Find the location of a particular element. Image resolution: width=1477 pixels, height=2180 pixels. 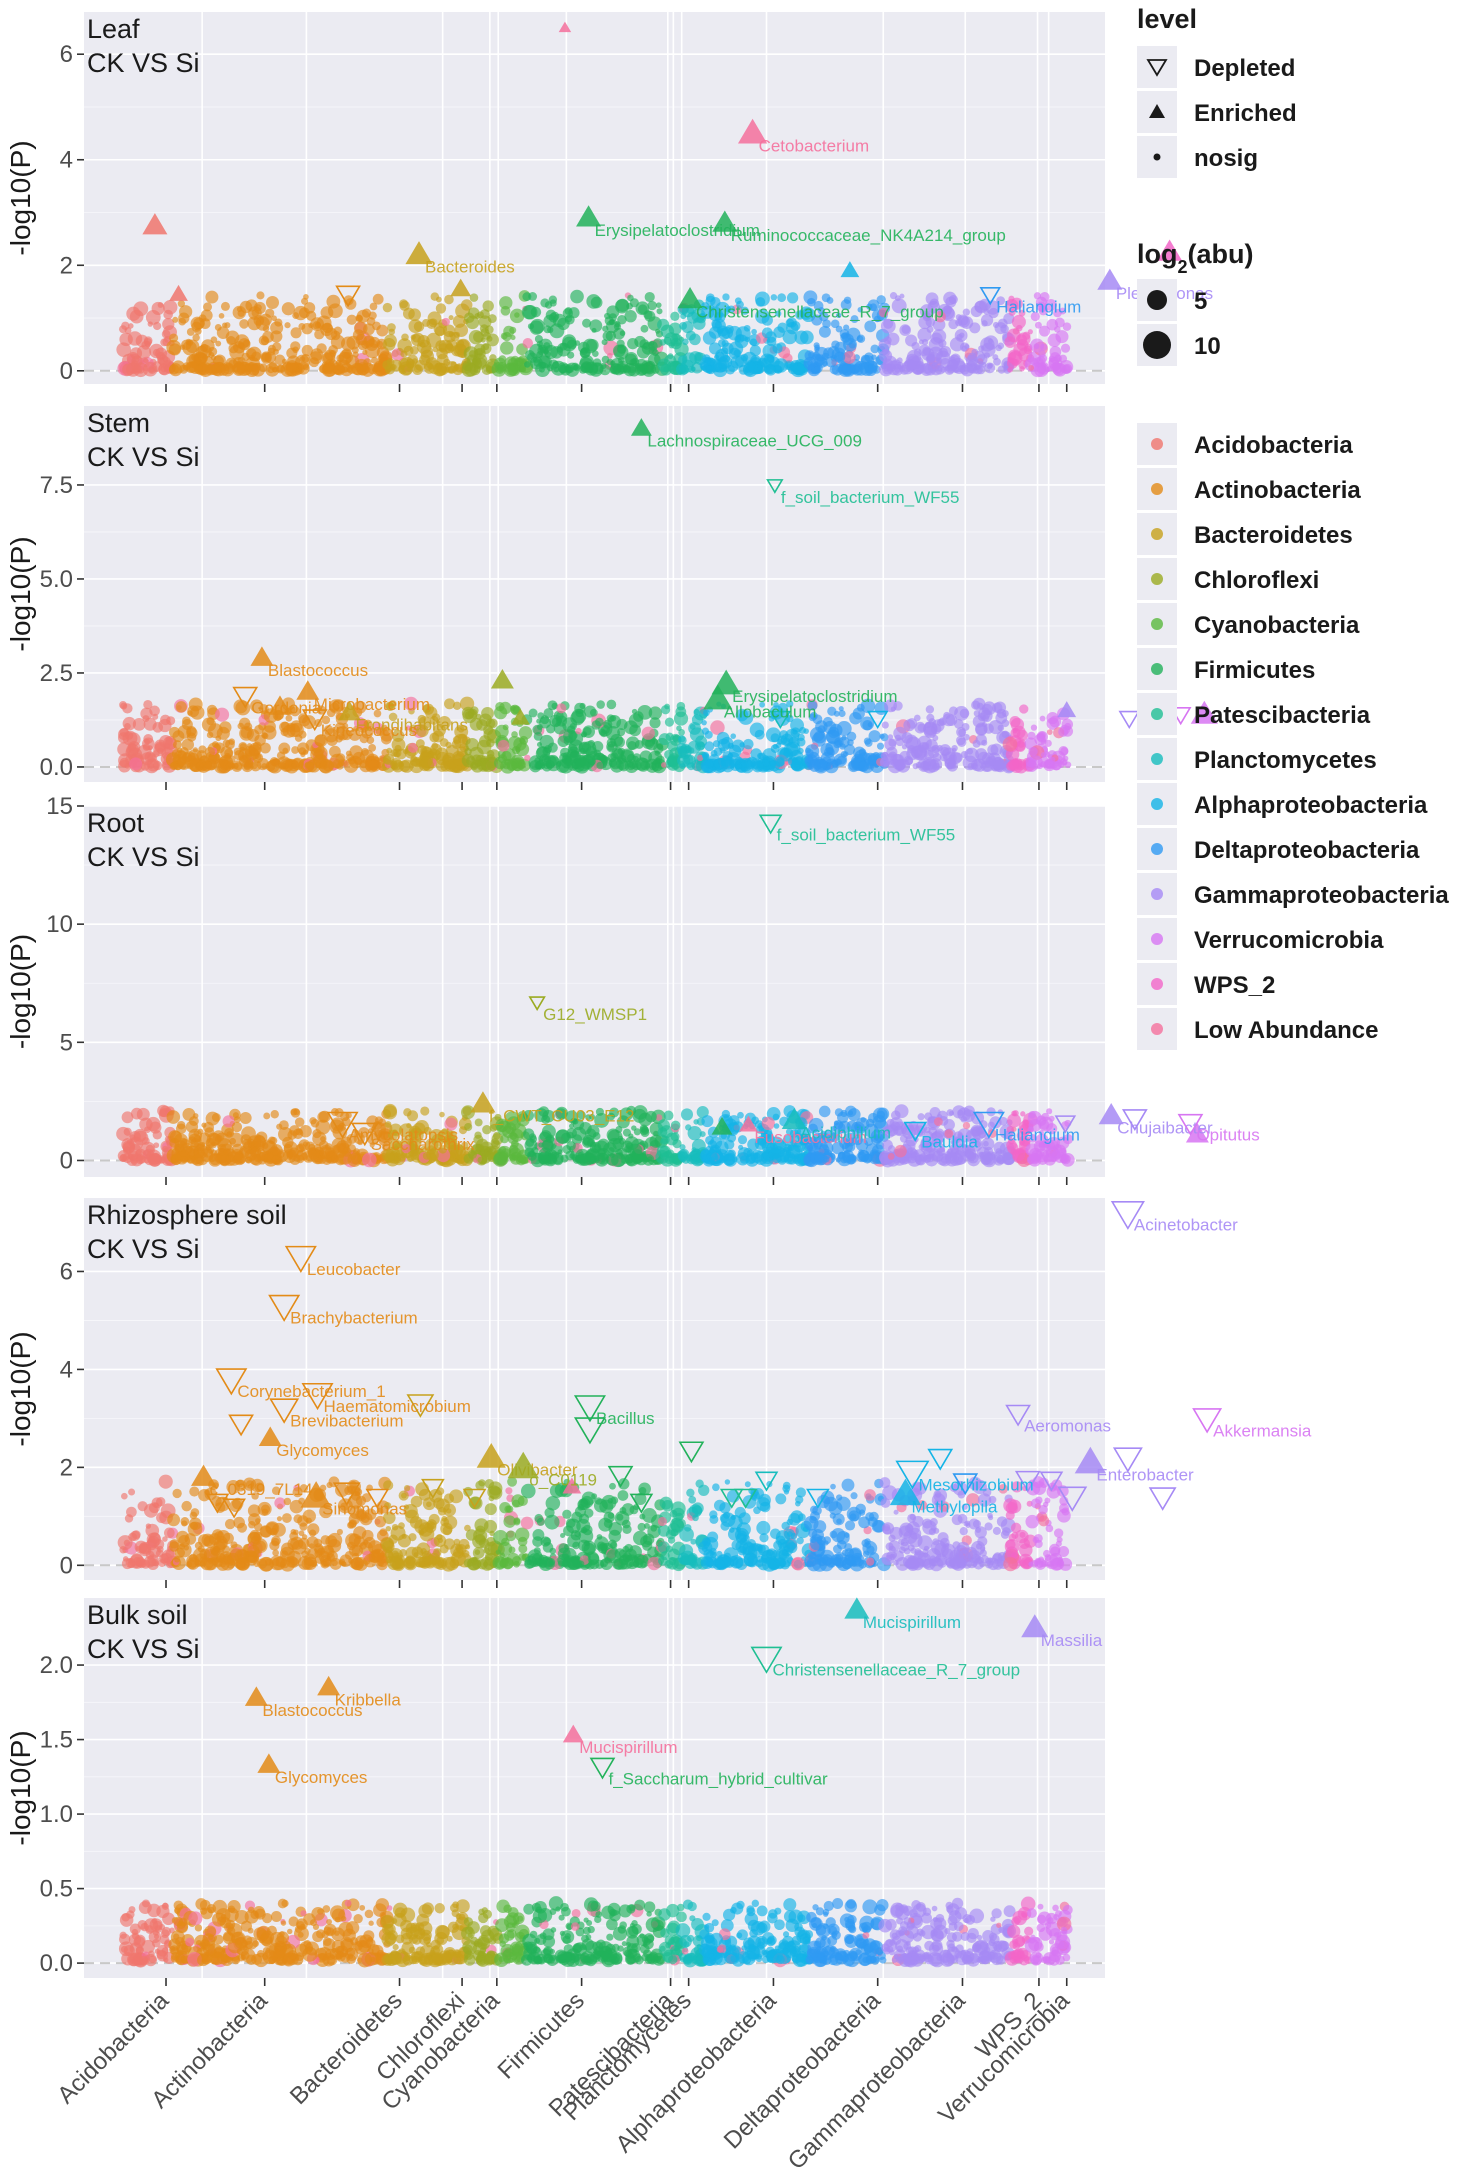

point-label: Blastococcus is located at coordinates (318, 670).